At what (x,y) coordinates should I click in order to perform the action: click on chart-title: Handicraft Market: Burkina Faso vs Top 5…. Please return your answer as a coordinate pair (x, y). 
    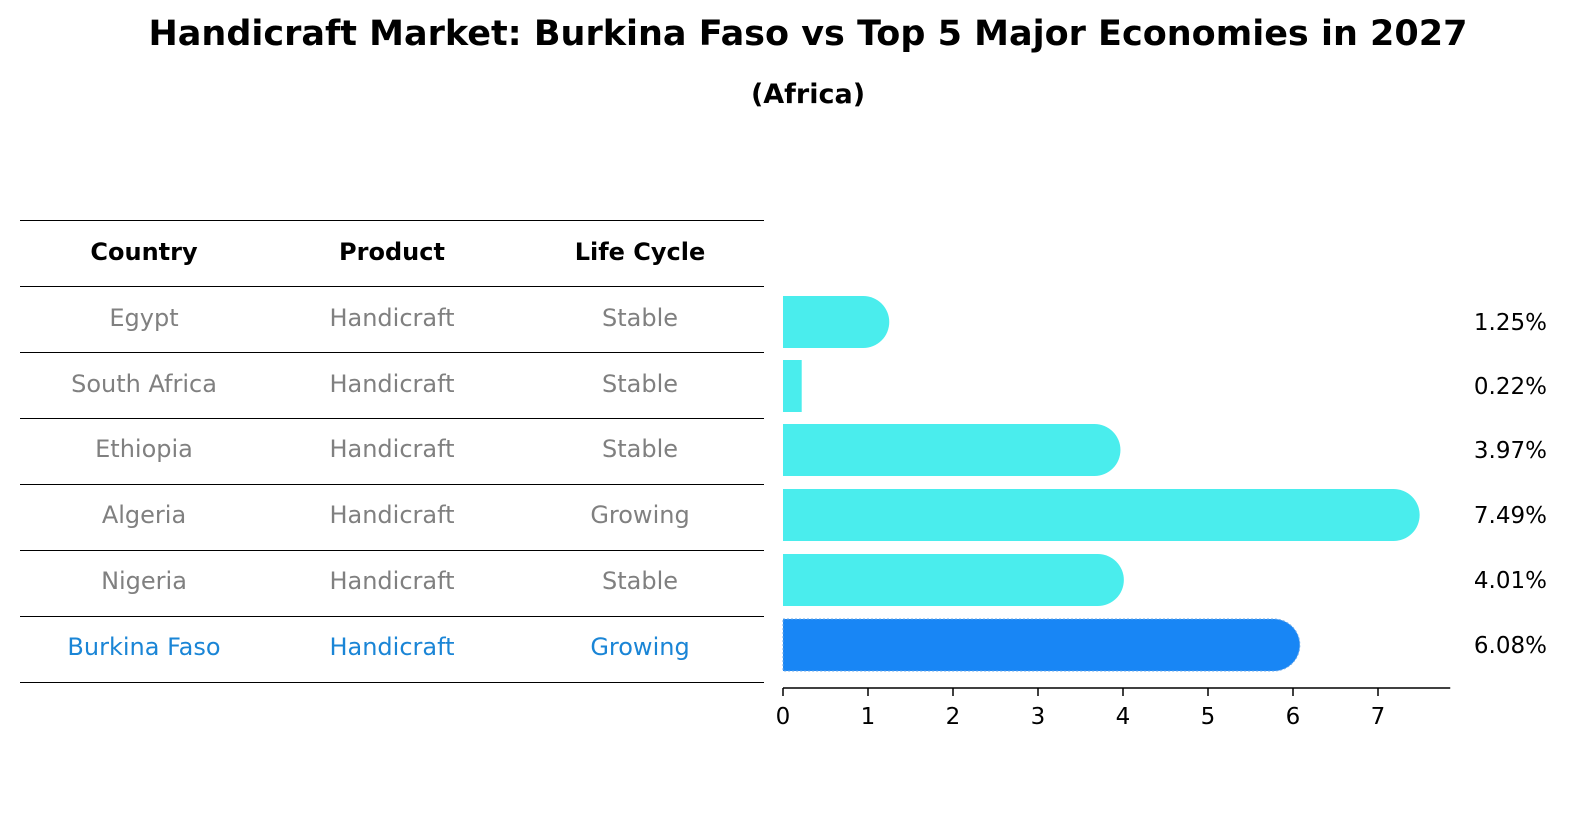
    Looking at the image, I should click on (808, 34).